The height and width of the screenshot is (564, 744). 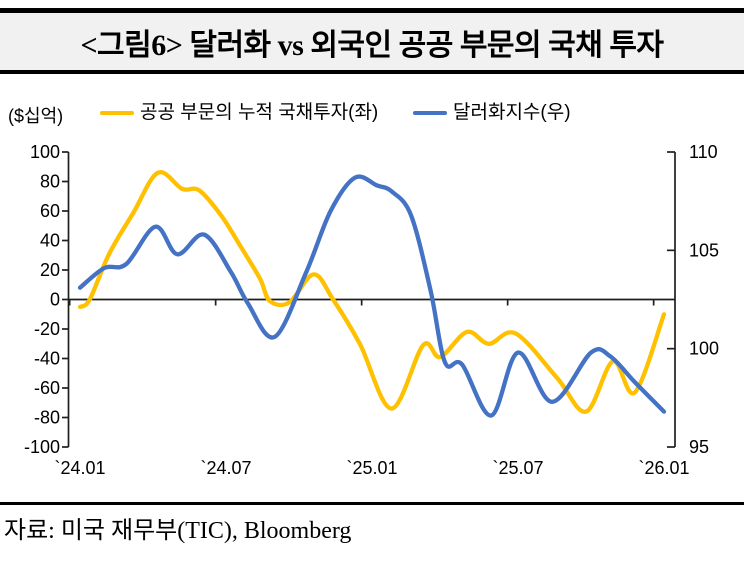 I want to click on figure-title-band: <그림6> 달러화 vs 외국인 공공 부문의 국채 투자, so click(x=372, y=41).